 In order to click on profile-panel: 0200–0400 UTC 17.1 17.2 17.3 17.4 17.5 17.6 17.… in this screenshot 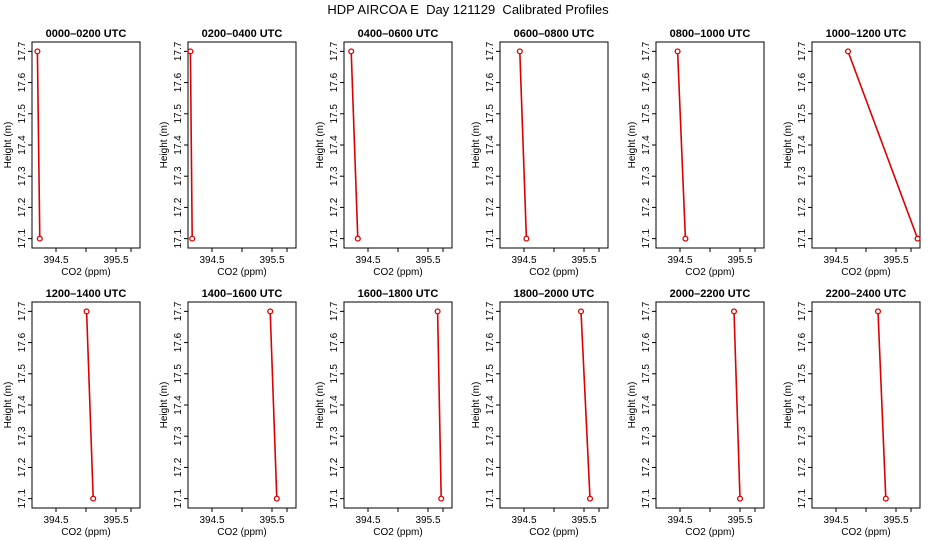, I will do `click(228, 153)`.